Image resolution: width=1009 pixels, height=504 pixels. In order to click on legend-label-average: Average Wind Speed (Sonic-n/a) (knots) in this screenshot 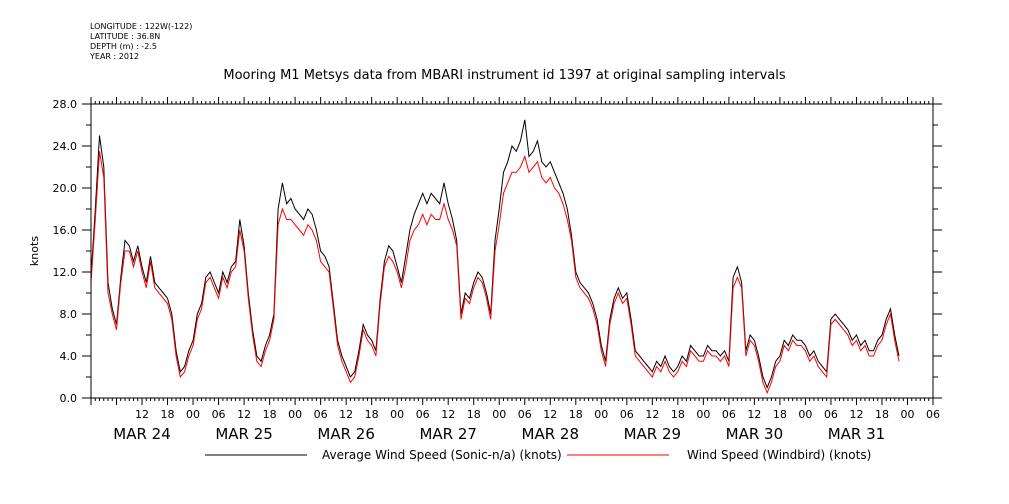, I will do `click(442, 455)`.